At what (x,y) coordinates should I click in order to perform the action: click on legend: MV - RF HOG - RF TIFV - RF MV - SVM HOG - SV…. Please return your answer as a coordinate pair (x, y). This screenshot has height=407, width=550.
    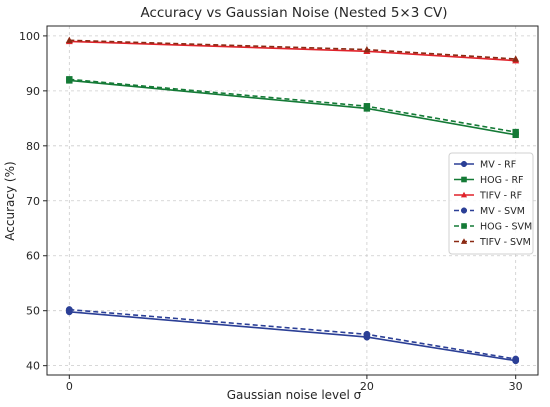
    Looking at the image, I should click on (491, 203).